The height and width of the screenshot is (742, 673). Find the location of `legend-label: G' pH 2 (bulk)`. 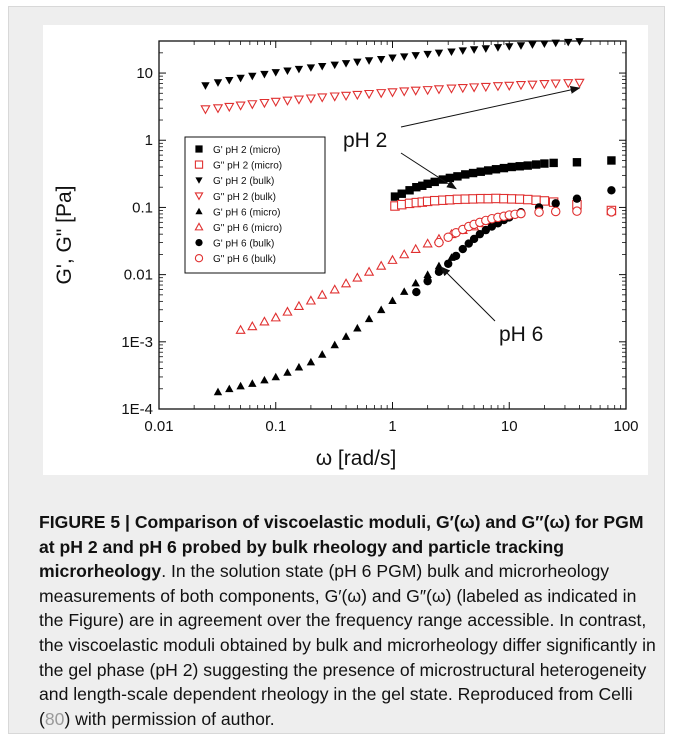

legend-label: G' pH 2 (bulk) is located at coordinates (243, 181).